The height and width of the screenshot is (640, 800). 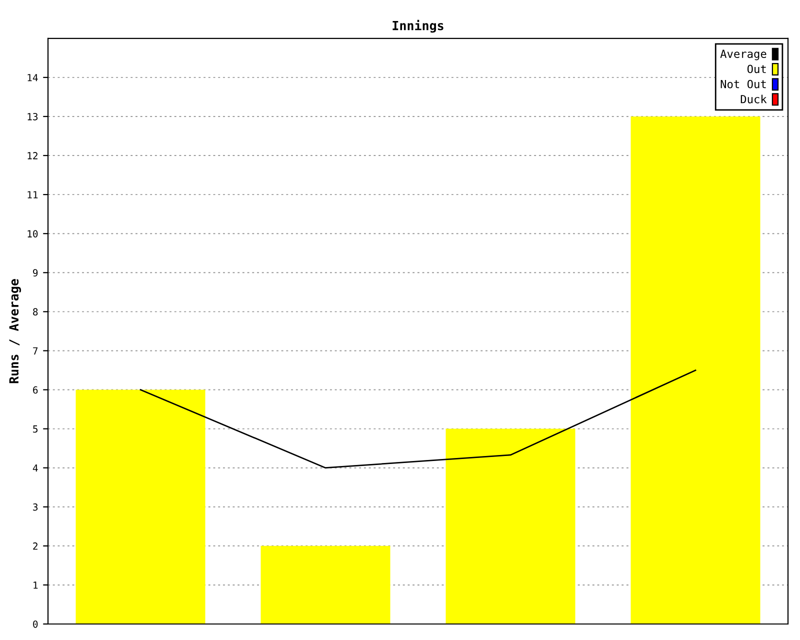 I want to click on y-tick-label: 7, so click(x=35, y=350).